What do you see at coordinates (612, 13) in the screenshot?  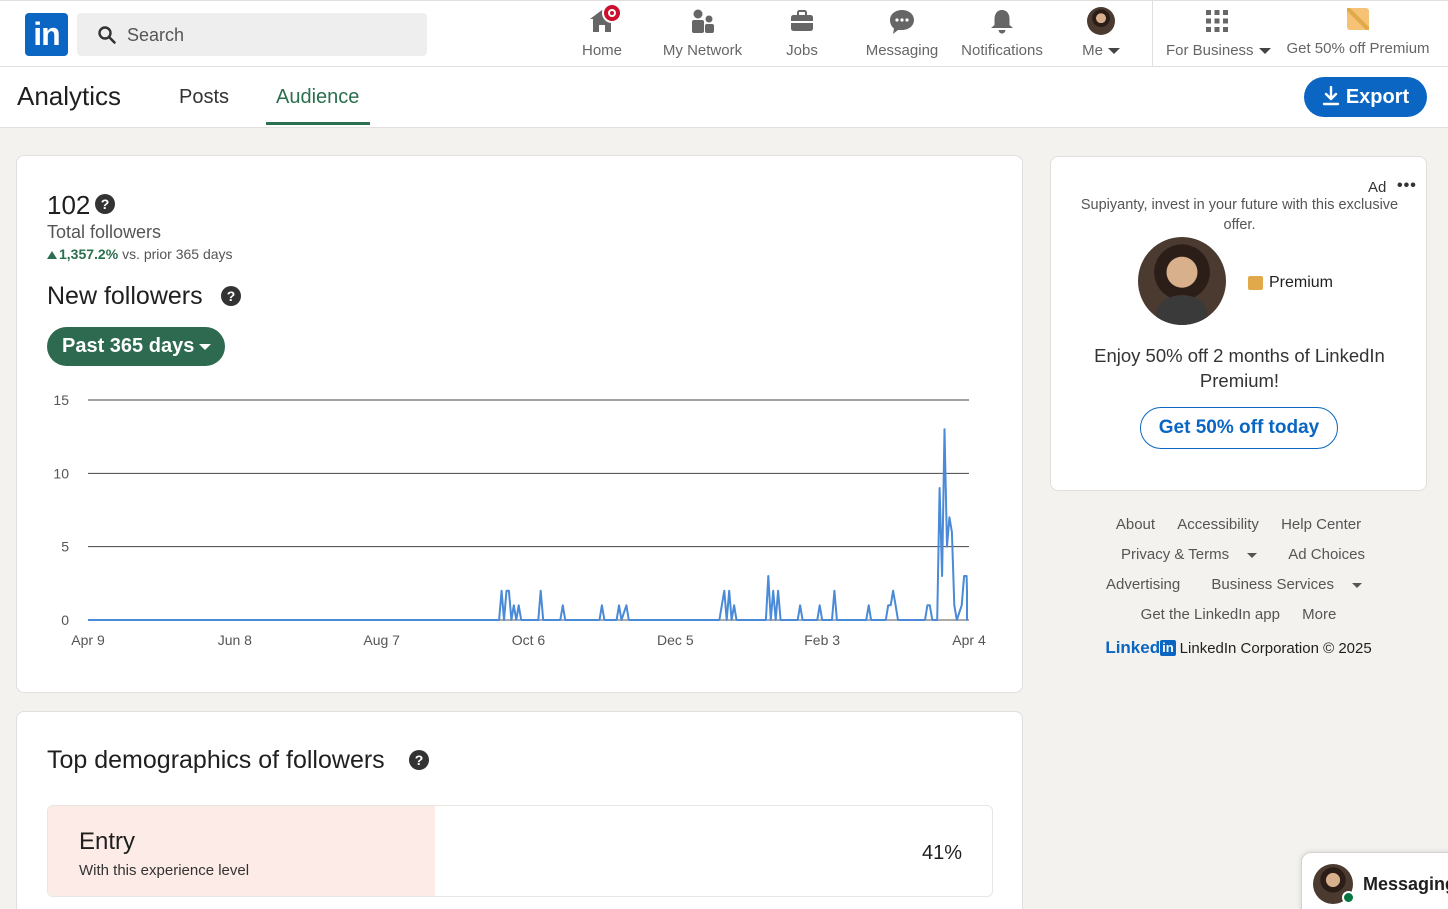 I see `notification-badge` at bounding box center [612, 13].